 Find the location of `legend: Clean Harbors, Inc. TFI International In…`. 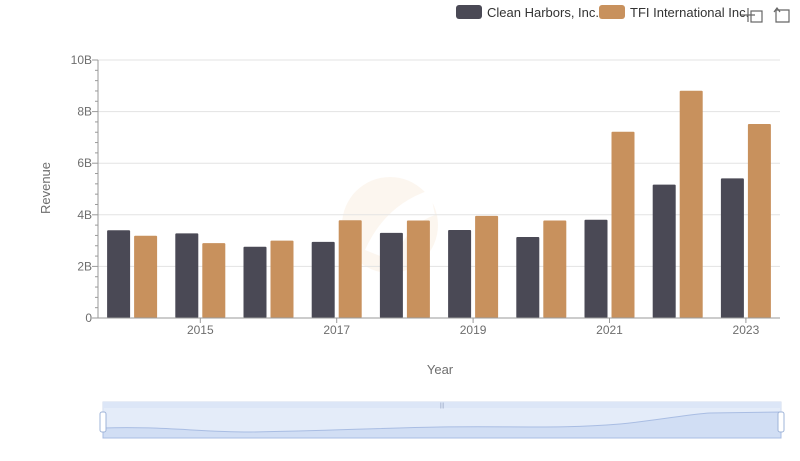

legend: Clean Harbors, Inc. TFI International In… is located at coordinates (602, 12).